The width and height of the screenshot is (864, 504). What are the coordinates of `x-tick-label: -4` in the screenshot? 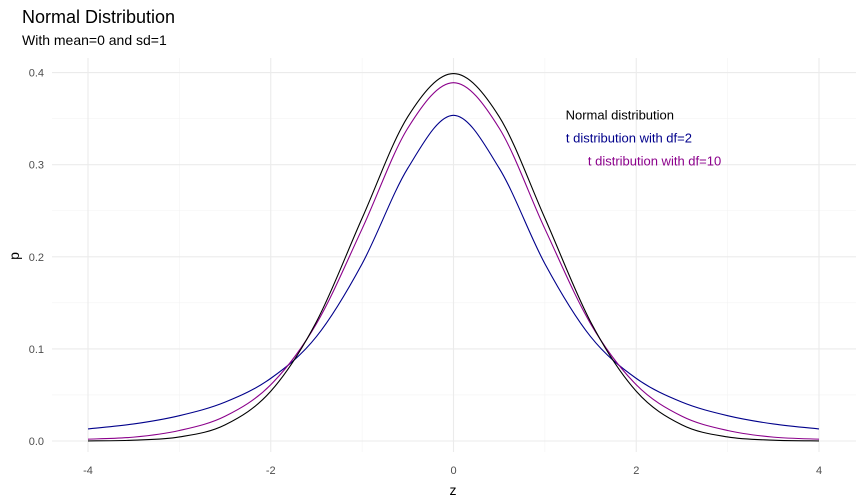 It's located at (88, 471).